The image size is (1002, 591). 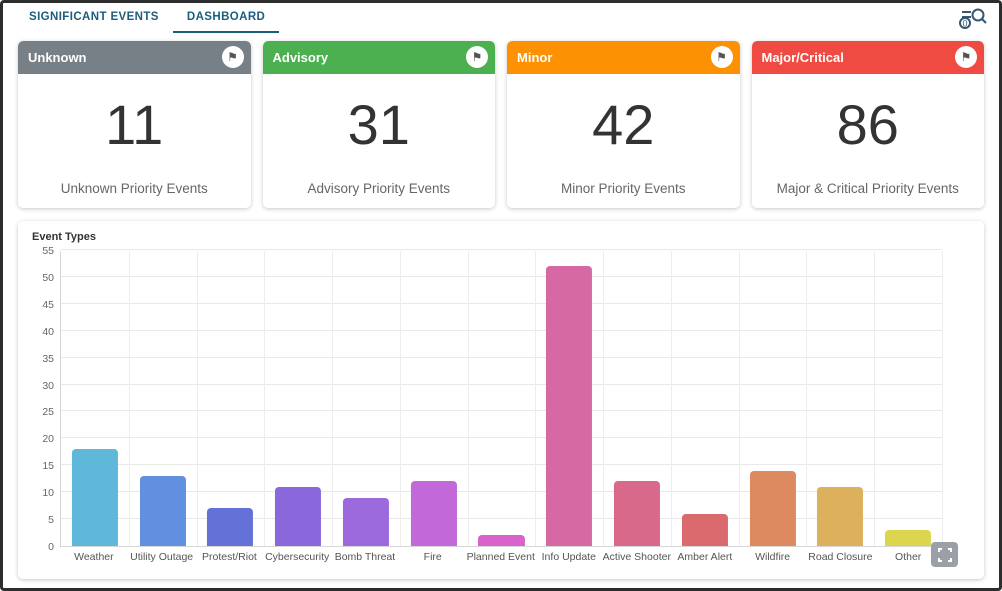 What do you see at coordinates (64, 237) in the screenshot?
I see `chart-title: Event Types` at bounding box center [64, 237].